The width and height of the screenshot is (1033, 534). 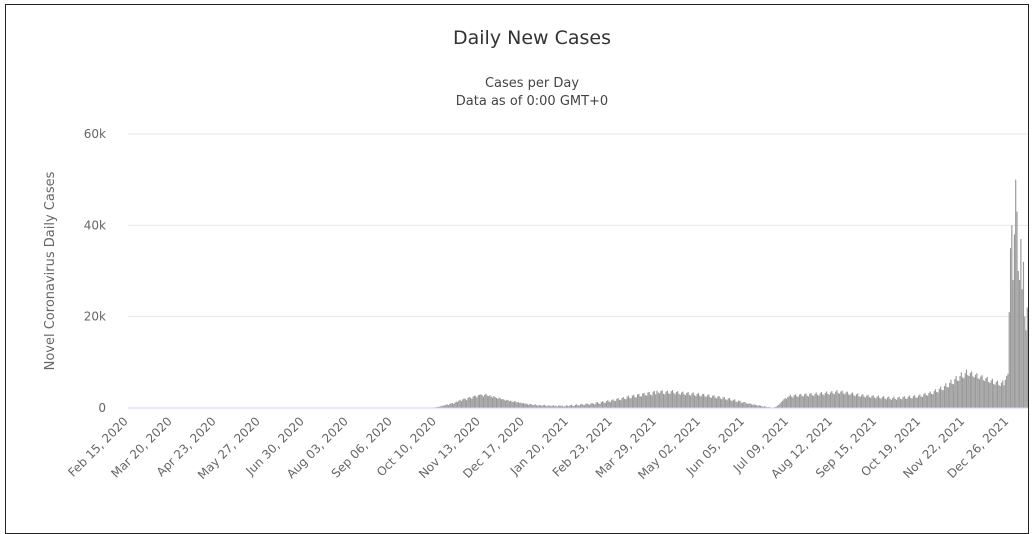 I want to click on y-tick-label: 20k, so click(x=95, y=317).